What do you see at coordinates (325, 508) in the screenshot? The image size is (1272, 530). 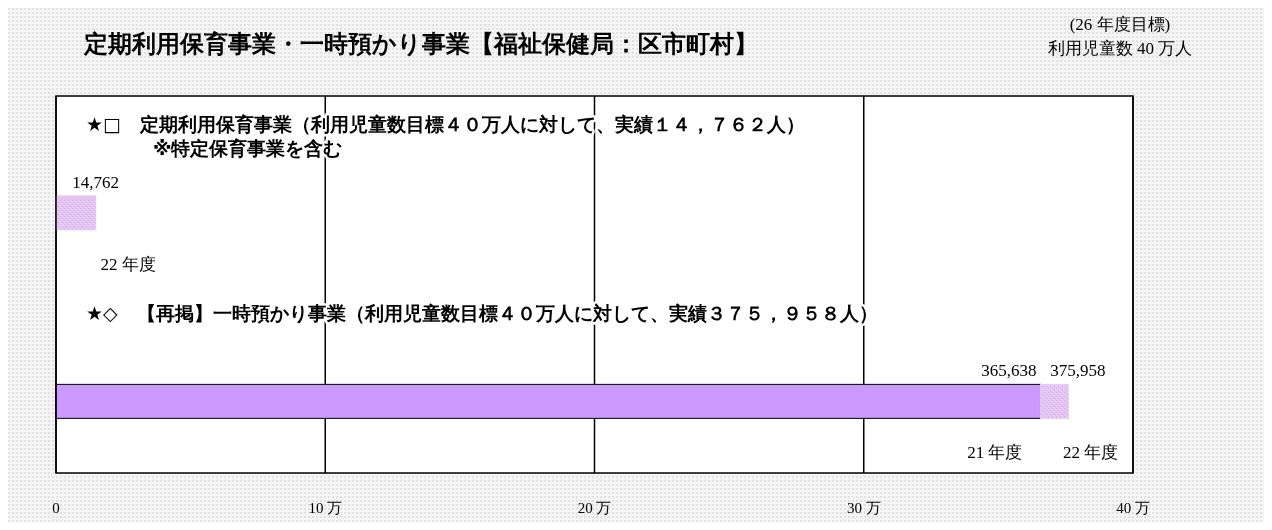 I see `x-tick-label: 10 万` at bounding box center [325, 508].